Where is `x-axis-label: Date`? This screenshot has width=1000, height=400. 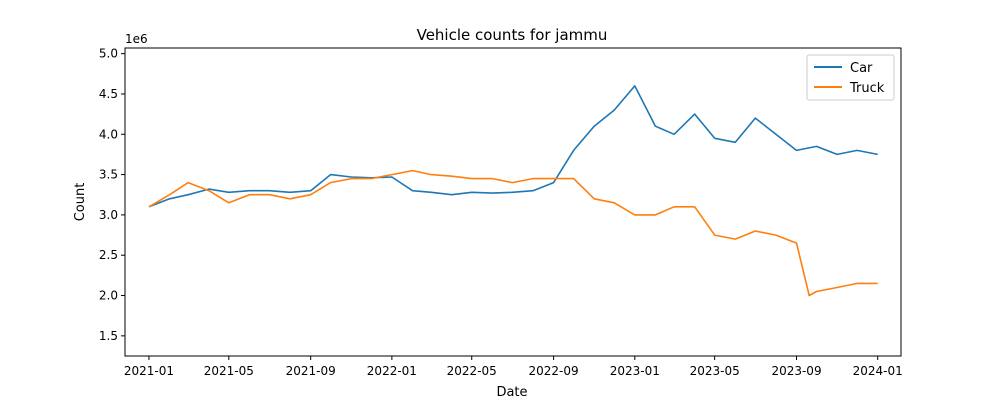 x-axis-label: Date is located at coordinates (511, 392).